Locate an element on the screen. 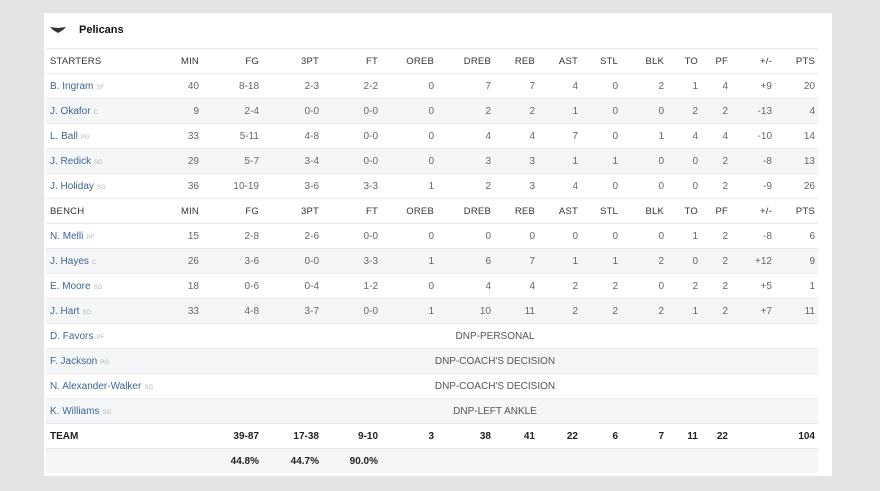 The height and width of the screenshot is (491, 880). player-name-link: B. Ingram is located at coordinates (72, 86).